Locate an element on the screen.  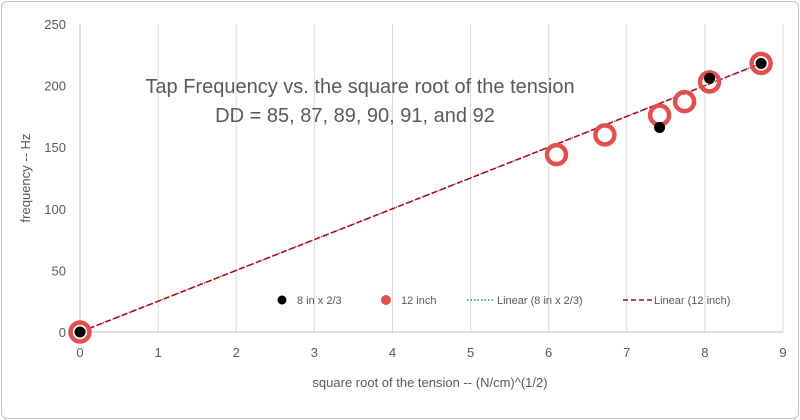
y-tick-label: 200 is located at coordinates (55, 86).